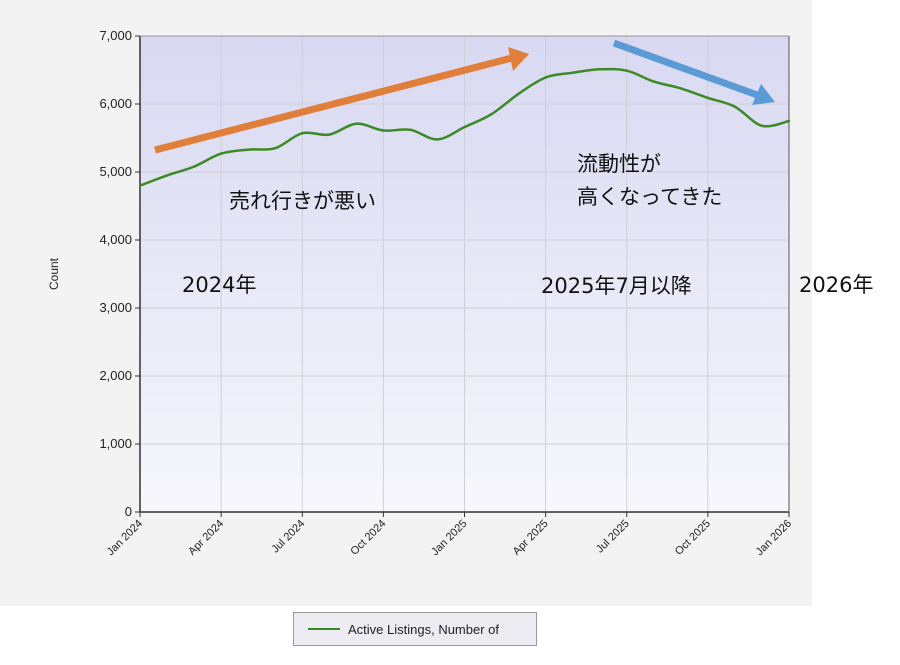  What do you see at coordinates (518, 59) in the screenshot?
I see `up-trend-arrow-head` at bounding box center [518, 59].